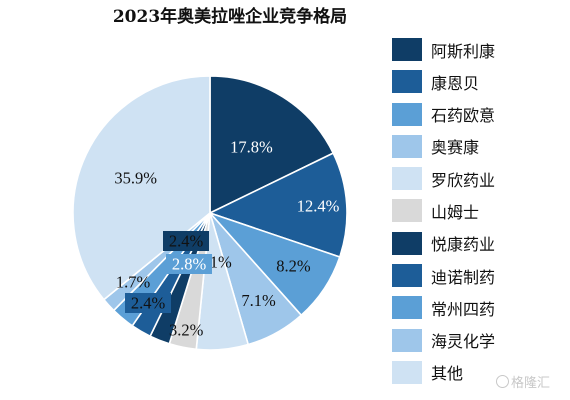  What do you see at coordinates (463, 277) in the screenshot?
I see `legend-label: 迪诺制药` at bounding box center [463, 277].